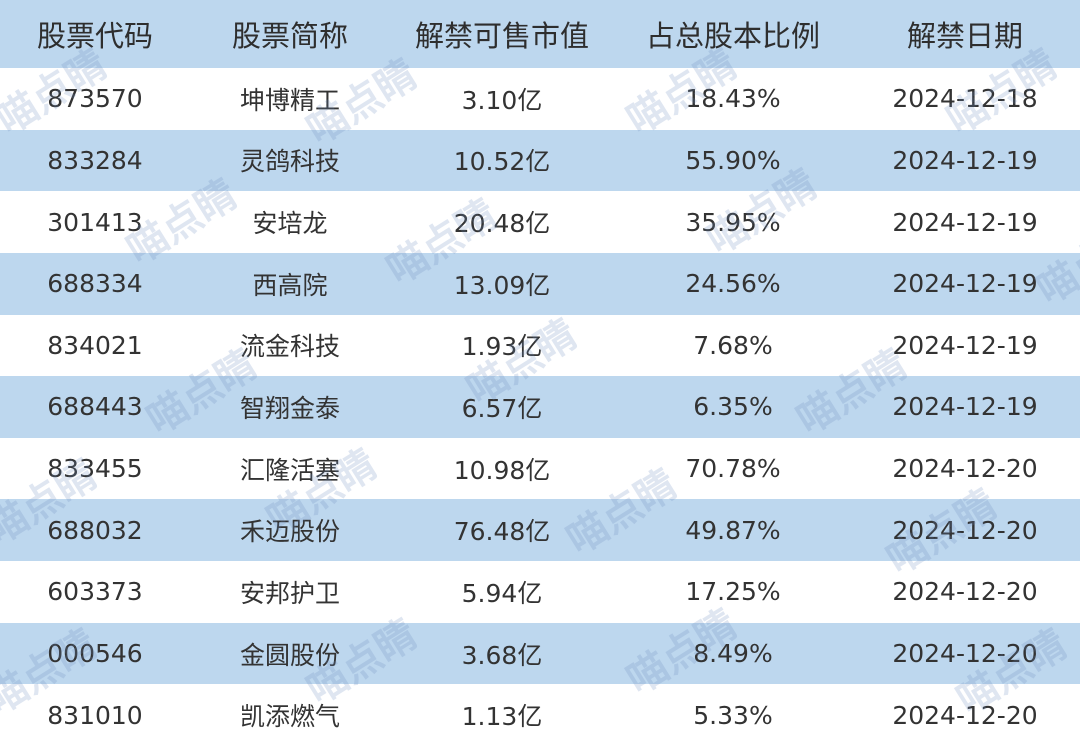 The height and width of the screenshot is (746, 1080). Describe the element at coordinates (502, 655) in the screenshot. I see `table-cell: 3.68亿` at that location.